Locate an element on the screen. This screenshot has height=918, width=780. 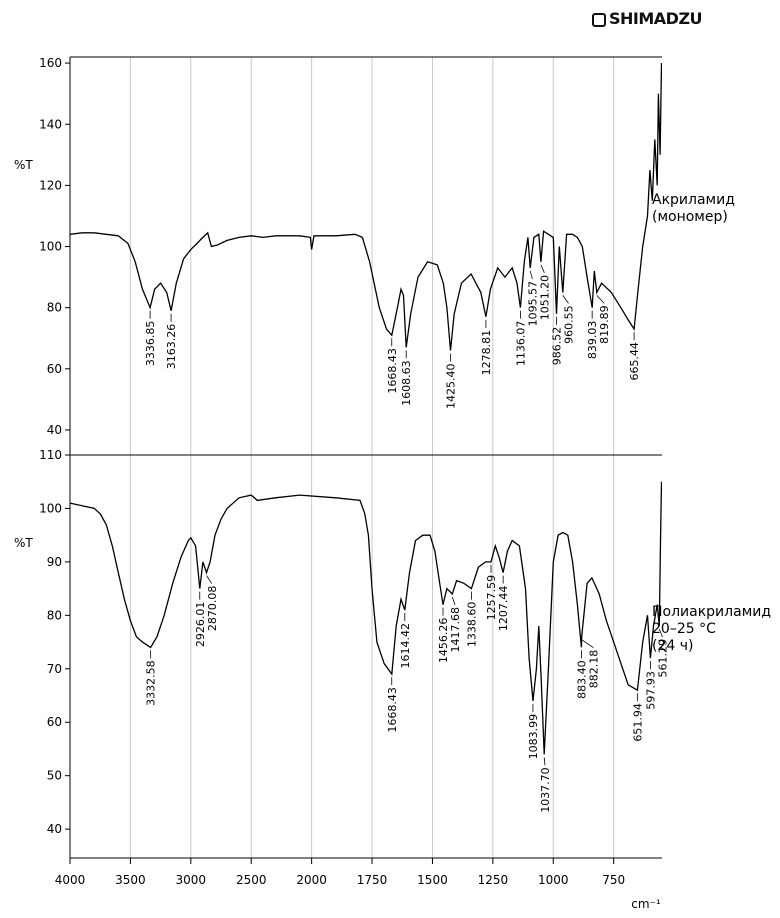
peak-label: 883.40 is located at coordinates (581, 679).